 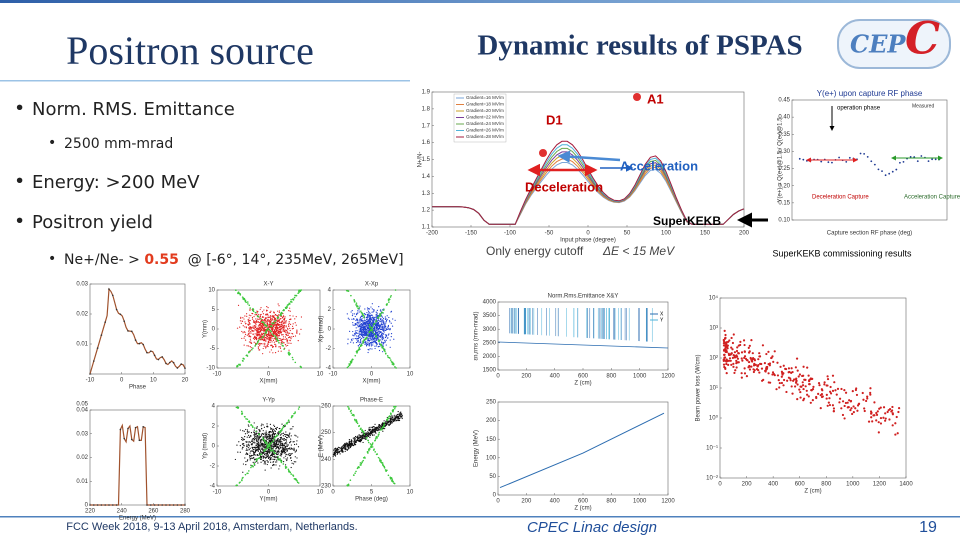 I want to click on x-tick-label: 1000, so click(x=853, y=485).